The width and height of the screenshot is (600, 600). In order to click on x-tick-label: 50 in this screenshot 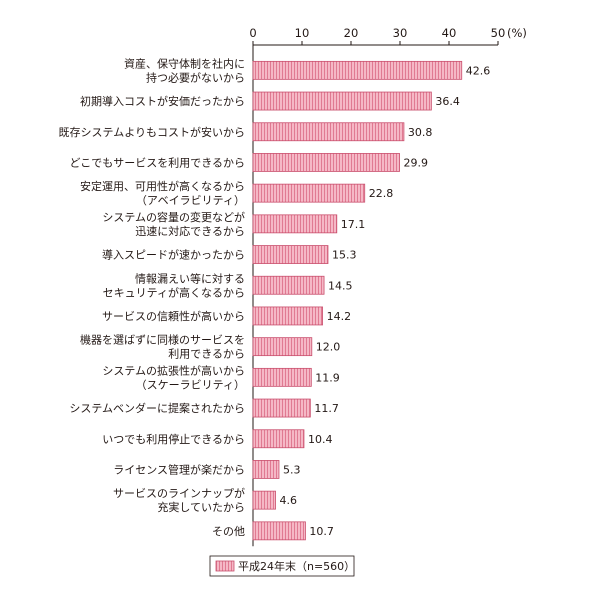, I will do `click(498, 33)`.